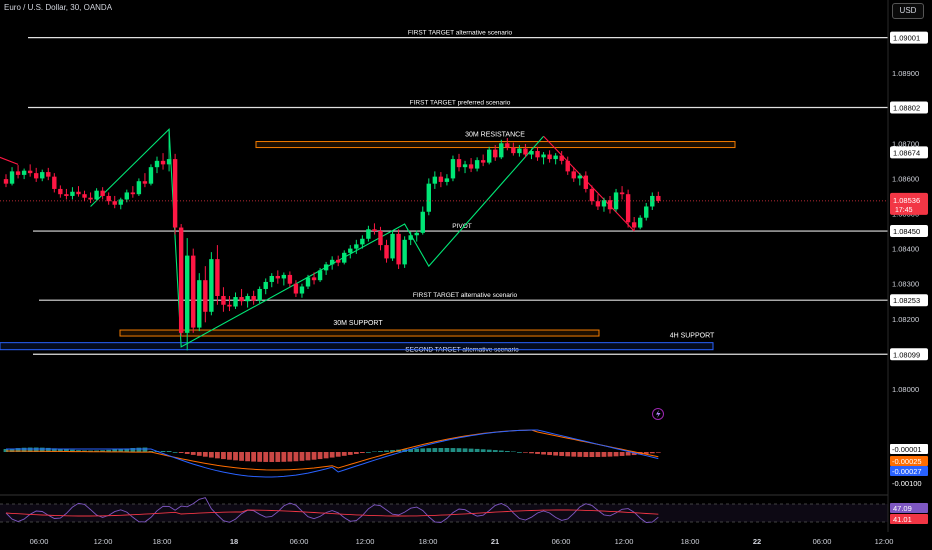 The image size is (932, 550). What do you see at coordinates (905, 178) in the screenshot?
I see `price-tick-label: 1.08600` at bounding box center [905, 178].